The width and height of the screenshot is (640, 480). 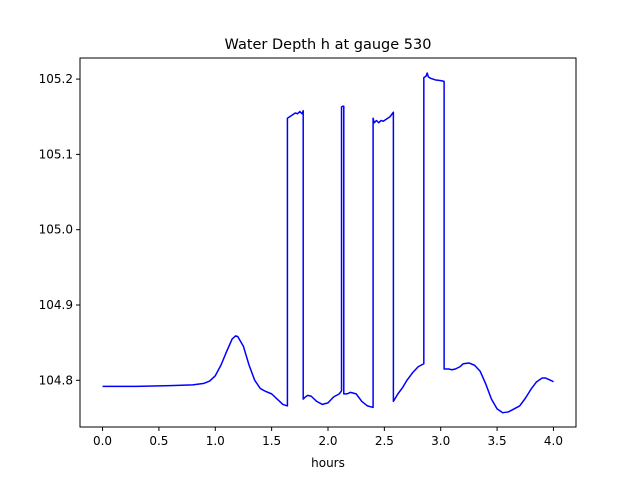 What do you see at coordinates (440, 441) in the screenshot?
I see `x-tick-label: 3.0` at bounding box center [440, 441].